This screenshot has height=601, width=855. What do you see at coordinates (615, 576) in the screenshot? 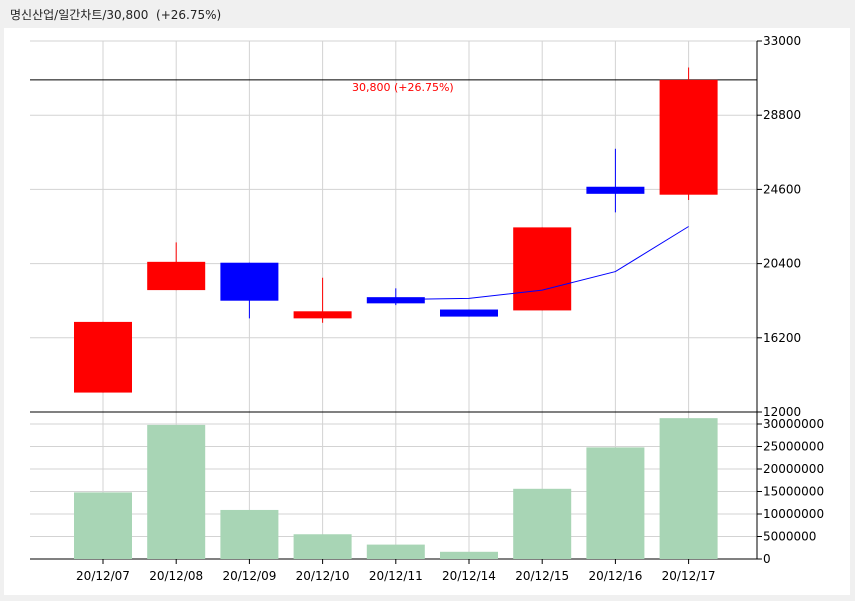
I see `x-tick-label: 20/12/16` at bounding box center [615, 576].